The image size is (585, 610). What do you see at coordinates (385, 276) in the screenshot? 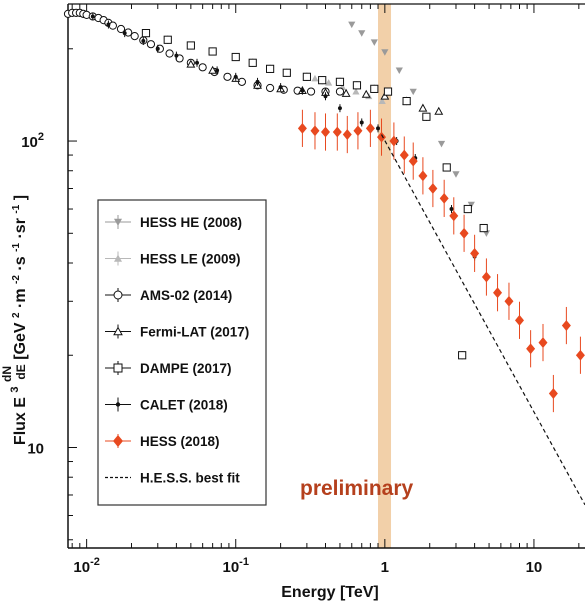
I see `highlight-band-layer` at bounding box center [385, 276].